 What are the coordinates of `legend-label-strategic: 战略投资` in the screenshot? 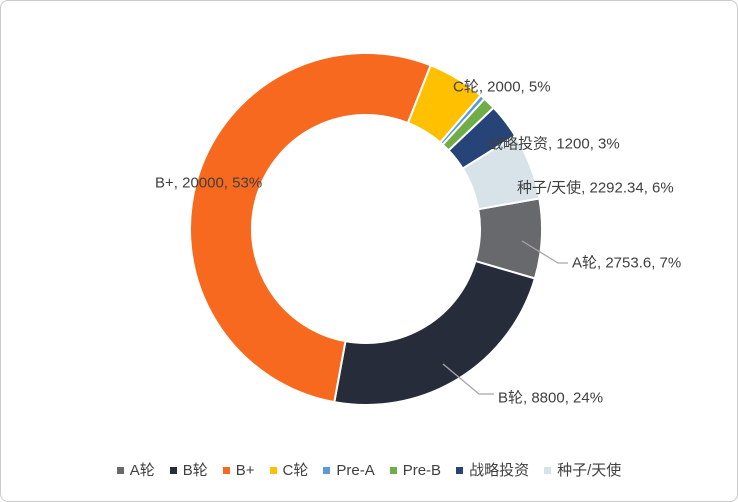 It's located at (499, 470).